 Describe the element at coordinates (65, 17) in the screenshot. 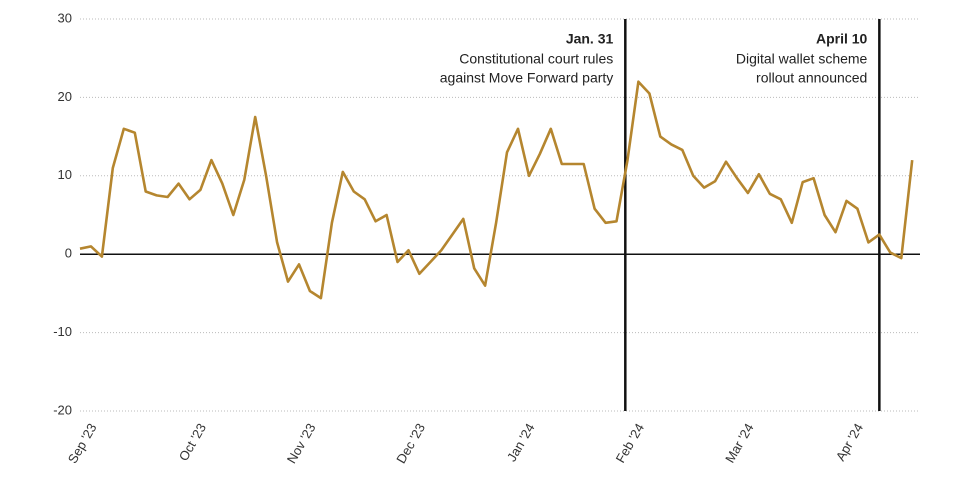

I see `y-tick-label: 30` at that location.